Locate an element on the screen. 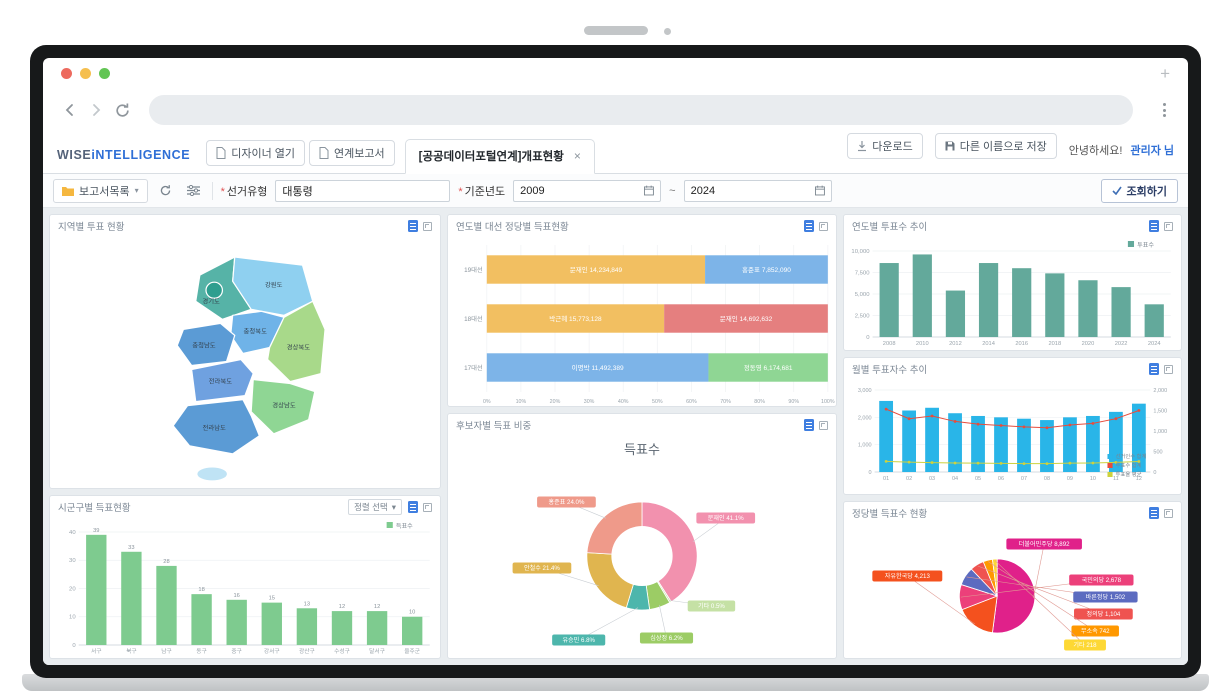  svg-text: 광산구 is located at coordinates (307, 651).